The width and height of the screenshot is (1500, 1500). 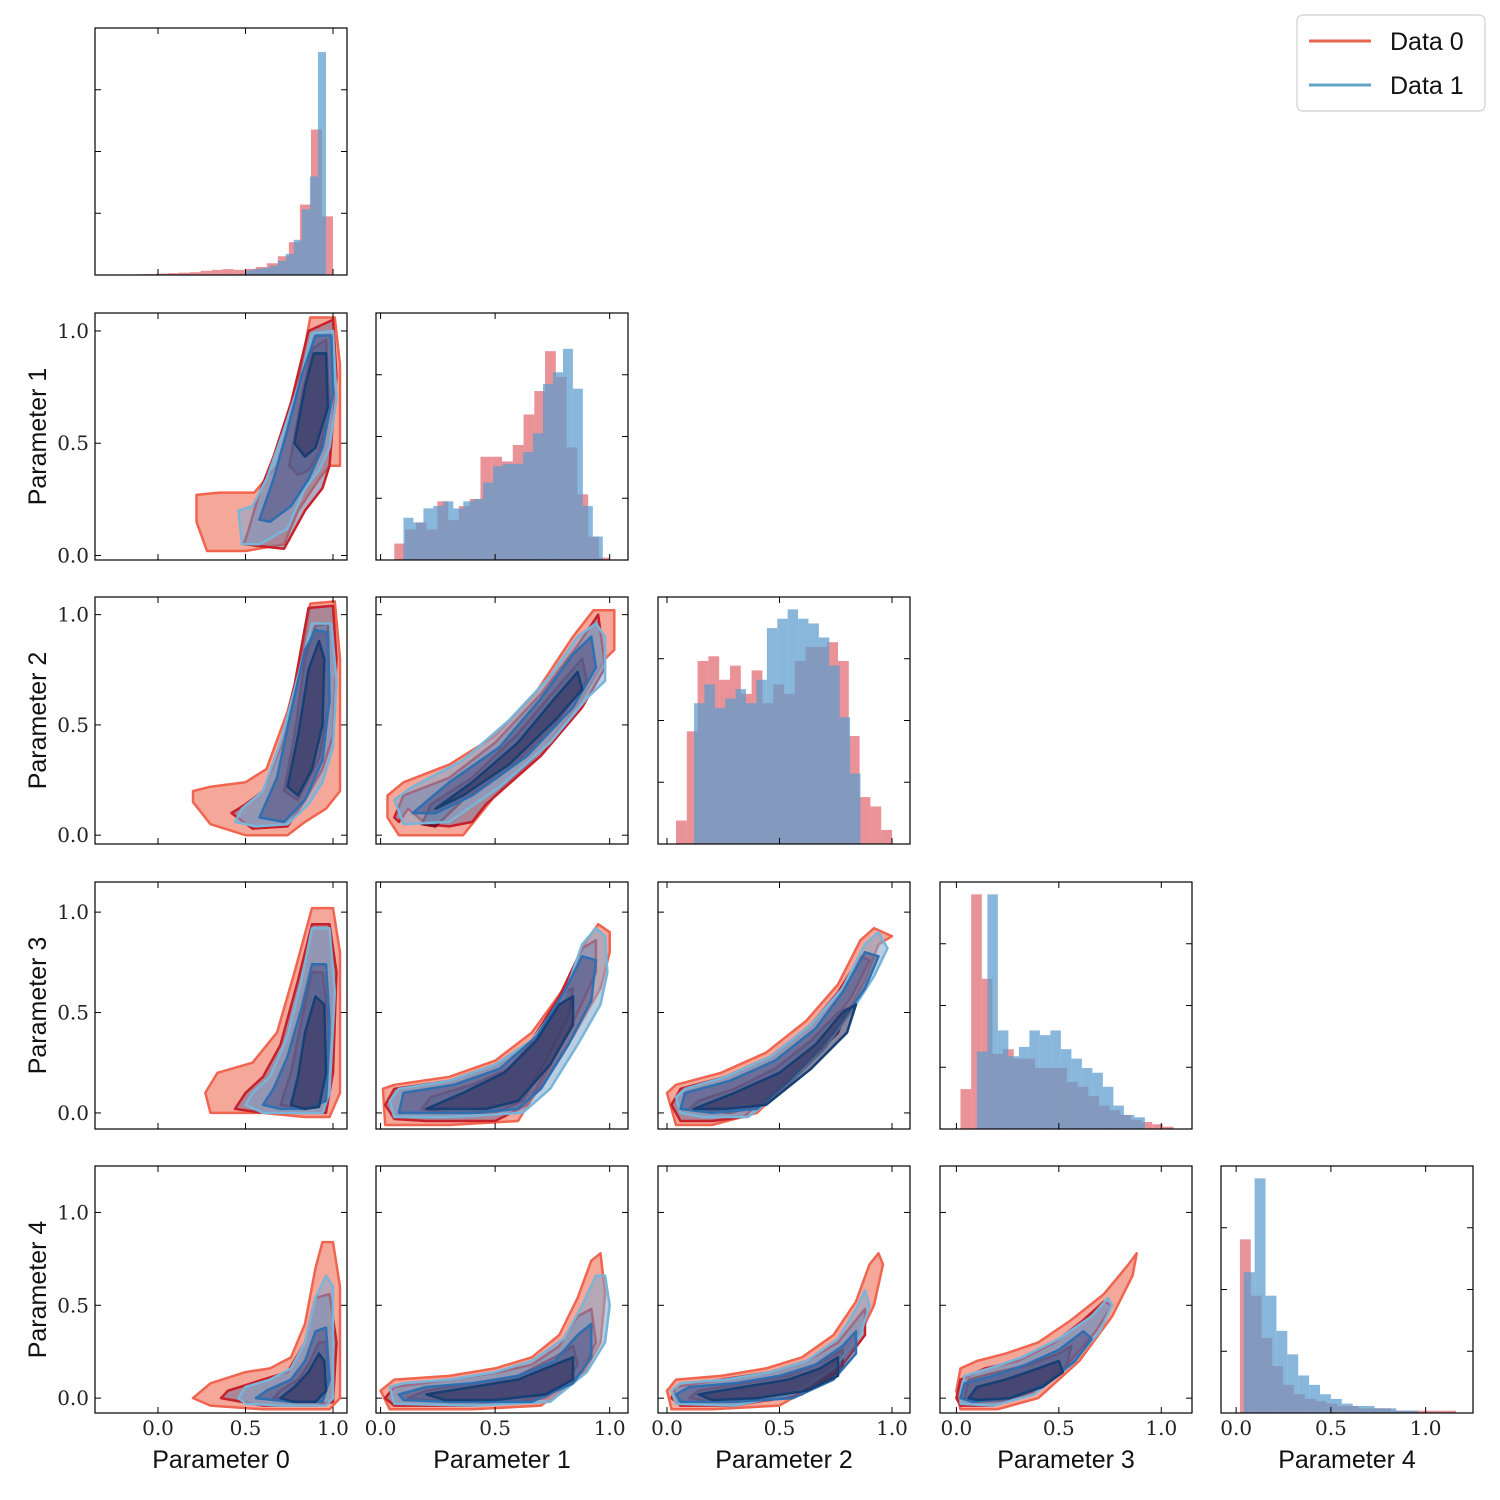 I want to click on legend-label: Data 1, so click(x=1427, y=86).